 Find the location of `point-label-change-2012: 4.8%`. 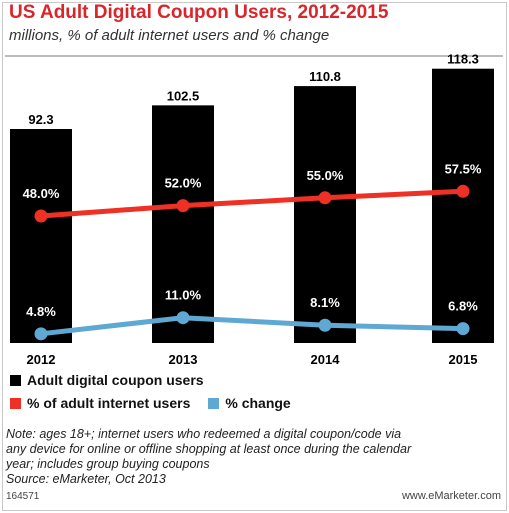

point-label-change-2012: 4.8% is located at coordinates (41, 311).